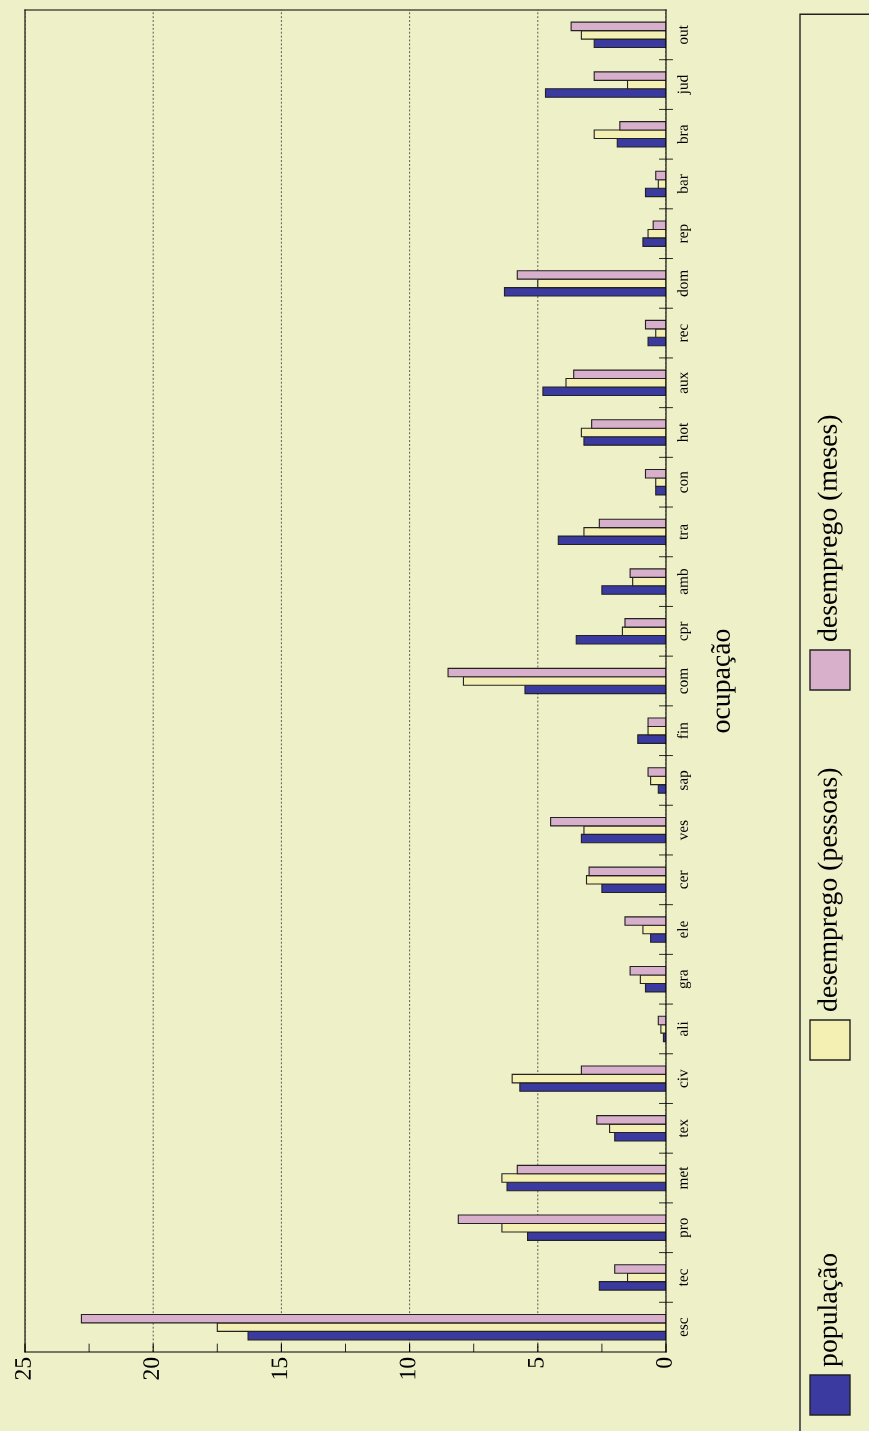  Describe the element at coordinates (23, 1368) in the screenshot. I see `x-tick-label: 25` at that location.